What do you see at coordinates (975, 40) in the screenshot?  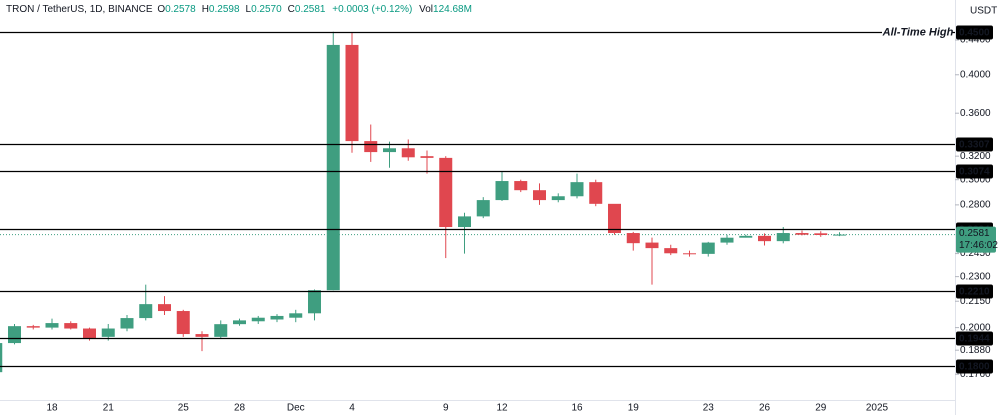 I see `y-tick-label: 0.4400` at bounding box center [975, 40].